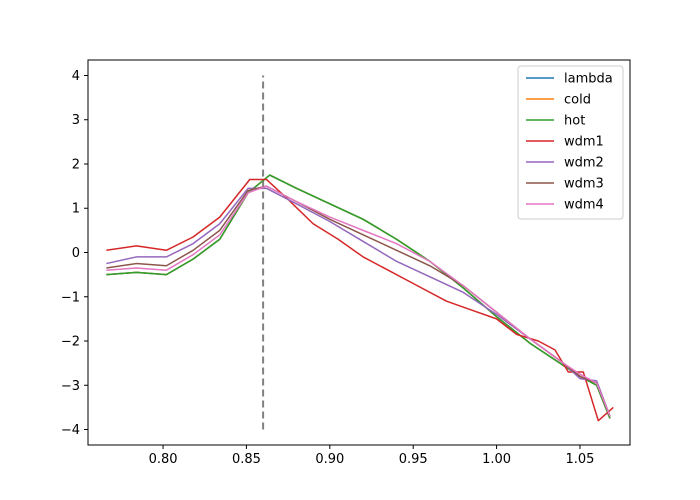 The image size is (700, 500). What do you see at coordinates (584, 142) in the screenshot?
I see `legend-label-wdm1: wdm1` at bounding box center [584, 142].